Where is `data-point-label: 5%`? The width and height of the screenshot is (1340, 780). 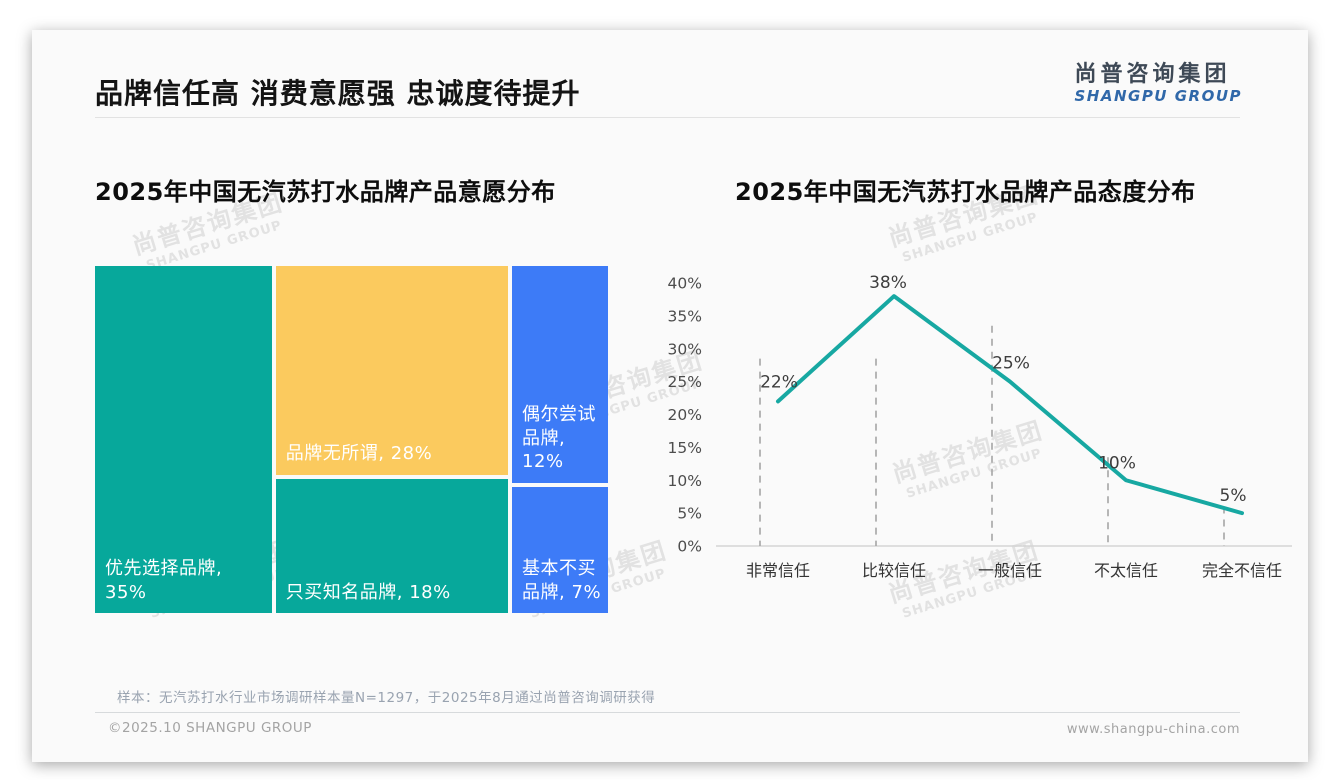
data-point-label: 5% is located at coordinates (1233, 496).